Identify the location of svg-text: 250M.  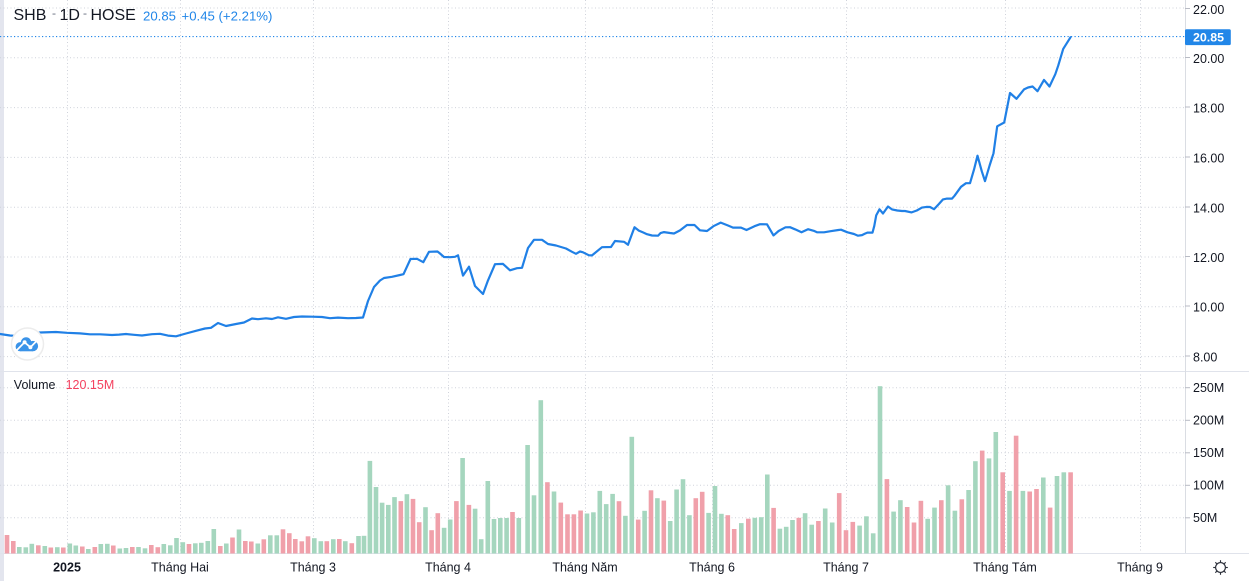
(1208, 388).